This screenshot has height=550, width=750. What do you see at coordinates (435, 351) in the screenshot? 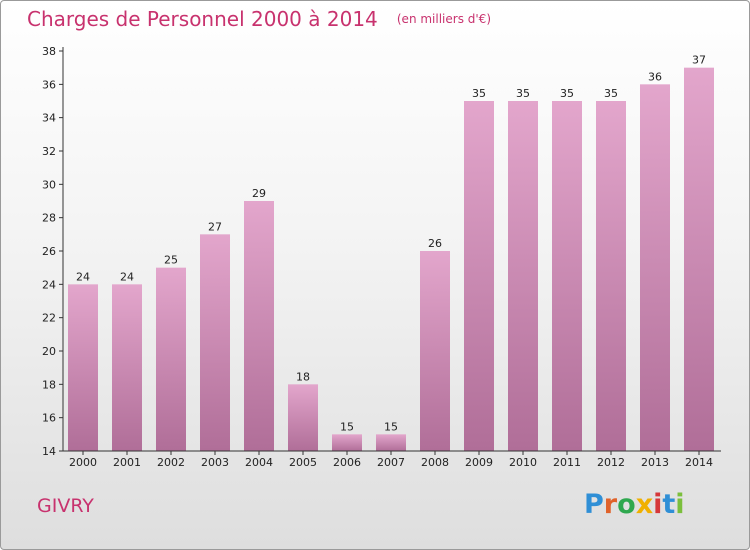
I see `bar-2008` at bounding box center [435, 351].